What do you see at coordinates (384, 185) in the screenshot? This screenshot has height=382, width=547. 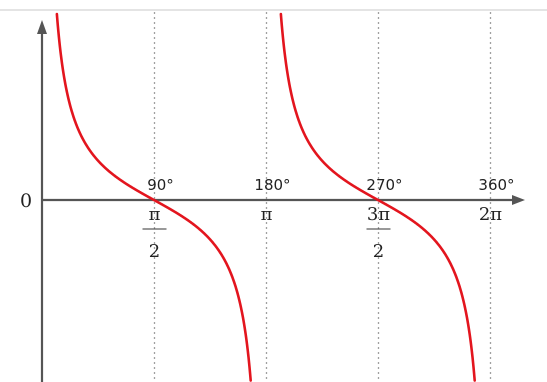 I see `degree-label-270: 270°` at bounding box center [384, 185].